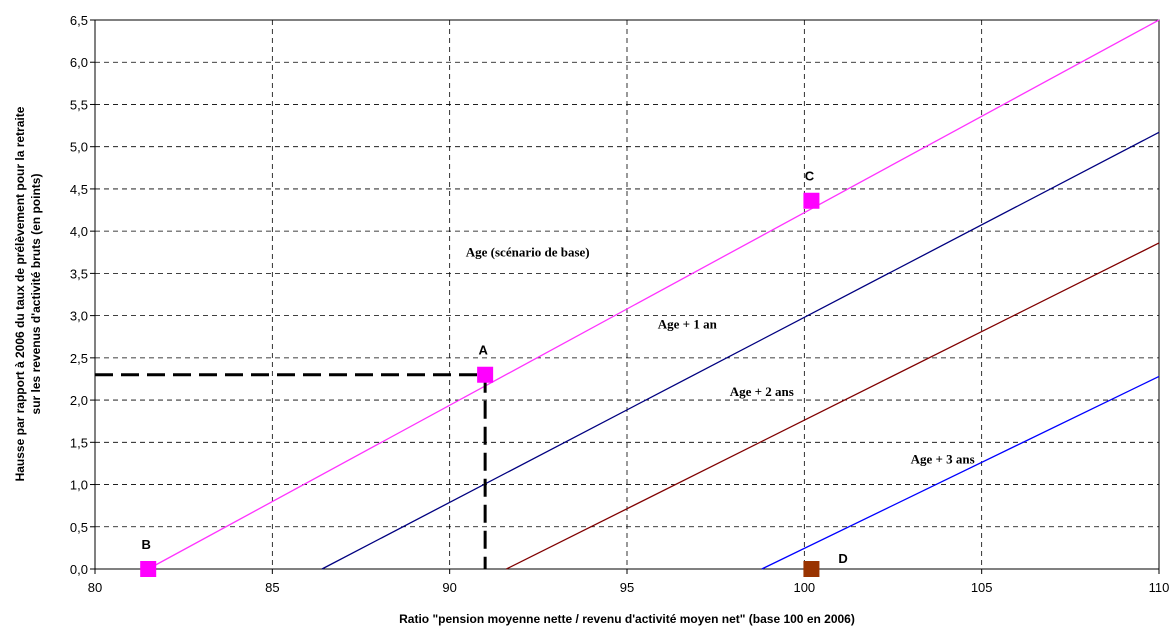 The image size is (1170, 628). What do you see at coordinates (842, 558) in the screenshot?
I see `point-label: D` at bounding box center [842, 558].